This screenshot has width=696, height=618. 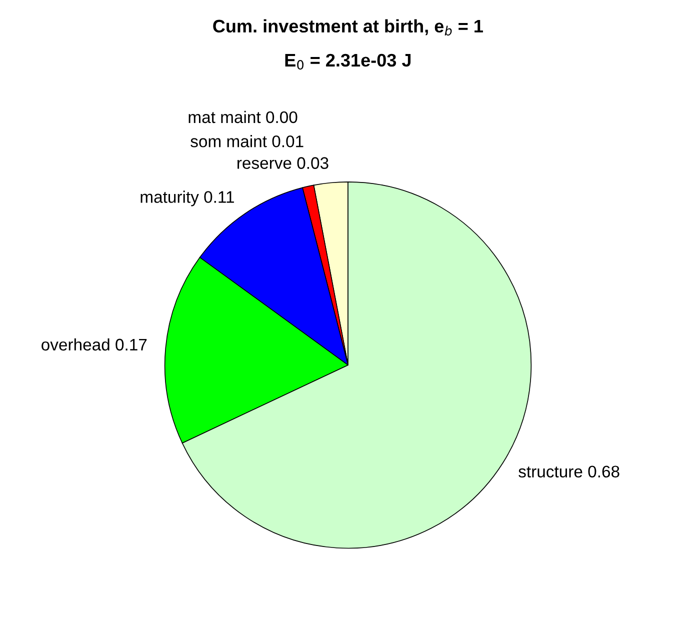 What do you see at coordinates (348, 27) in the screenshot?
I see `chart-title: Cum. investment at birth, e$_{b}$ = 1` at bounding box center [348, 27].